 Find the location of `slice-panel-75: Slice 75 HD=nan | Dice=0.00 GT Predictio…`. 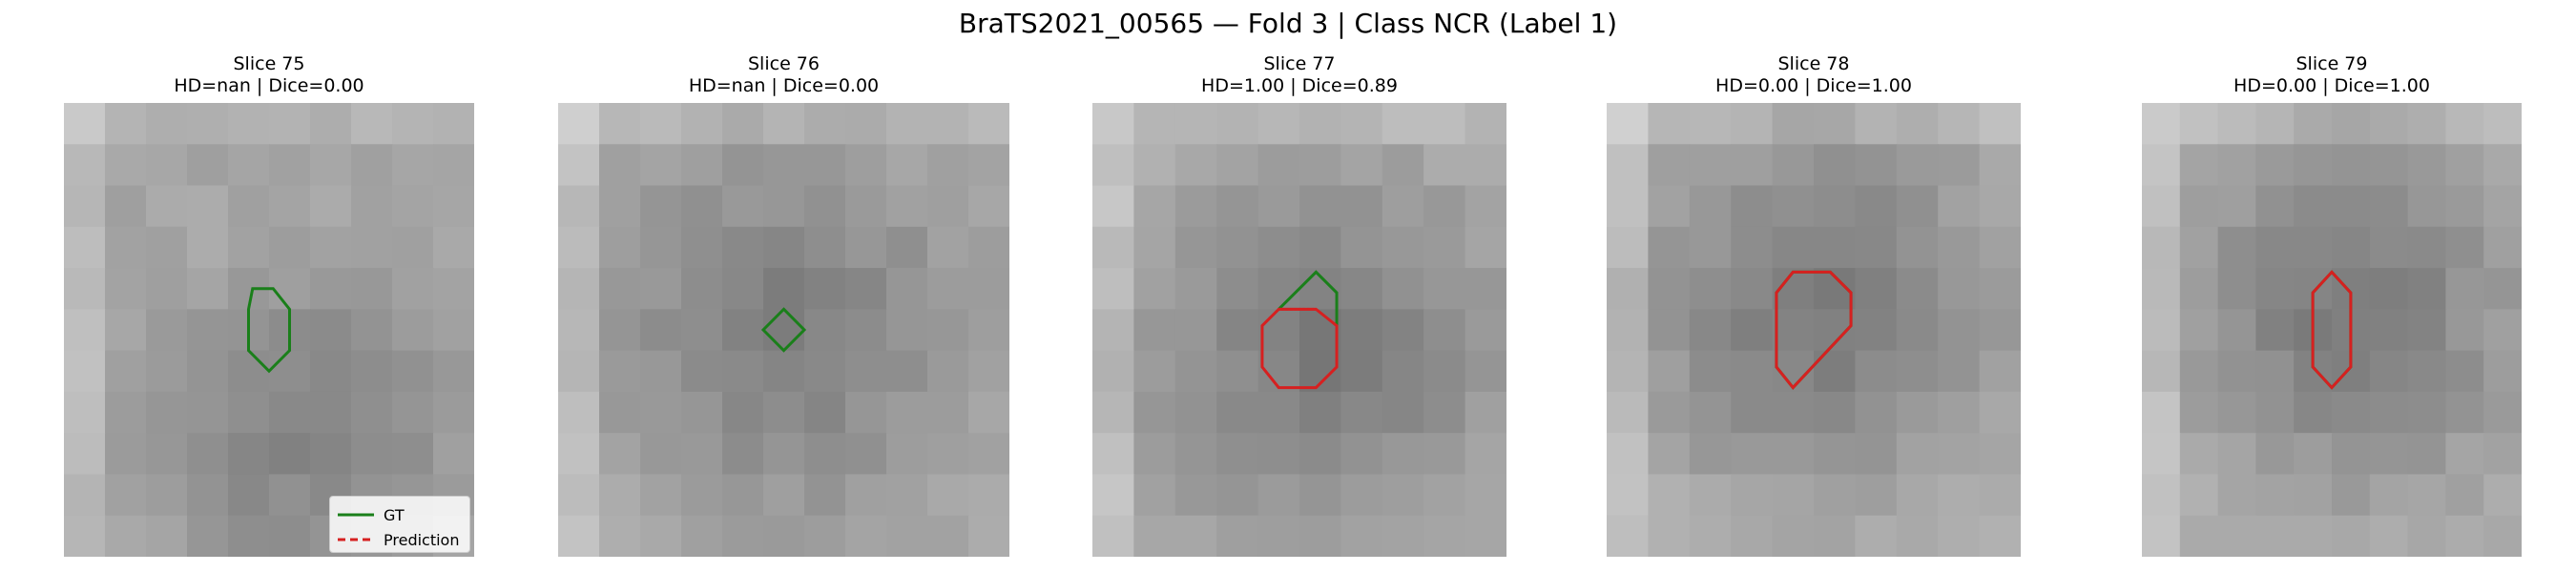

slice-panel-75: Slice 75 HD=nan | Dice=0.00 GT Predictio… is located at coordinates (269, 305).